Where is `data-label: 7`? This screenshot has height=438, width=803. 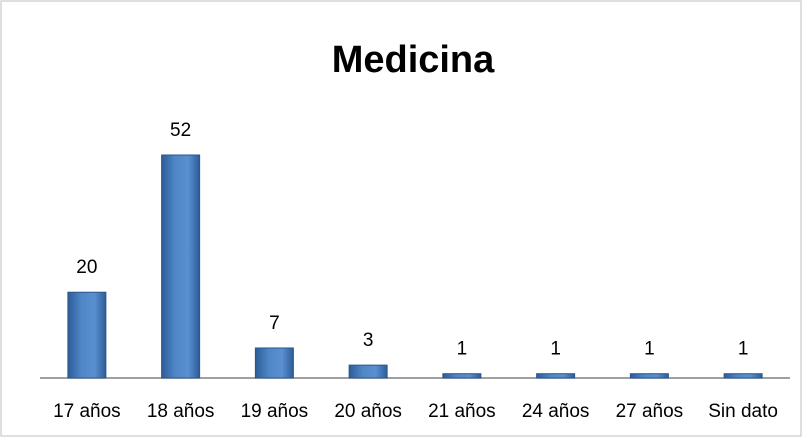 data-label: 7 is located at coordinates (274, 323).